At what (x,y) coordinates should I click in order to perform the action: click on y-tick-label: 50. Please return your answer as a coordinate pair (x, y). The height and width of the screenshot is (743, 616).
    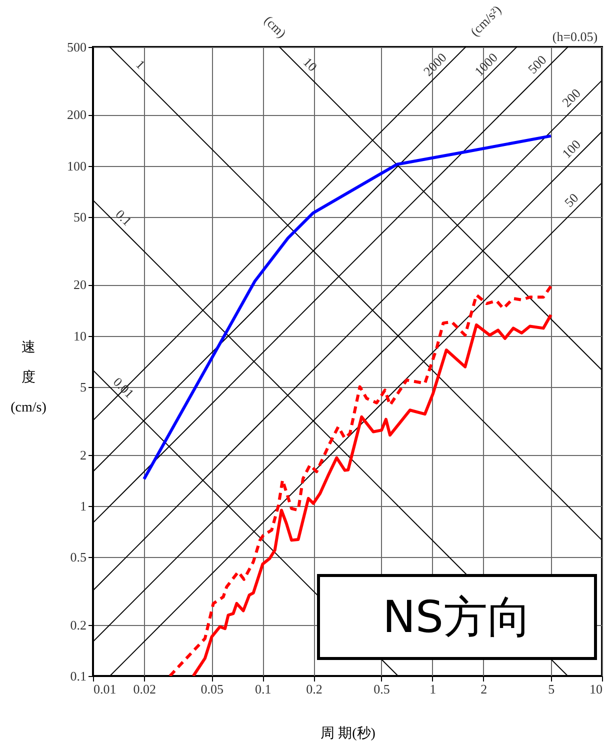
    Looking at the image, I should click on (80, 217).